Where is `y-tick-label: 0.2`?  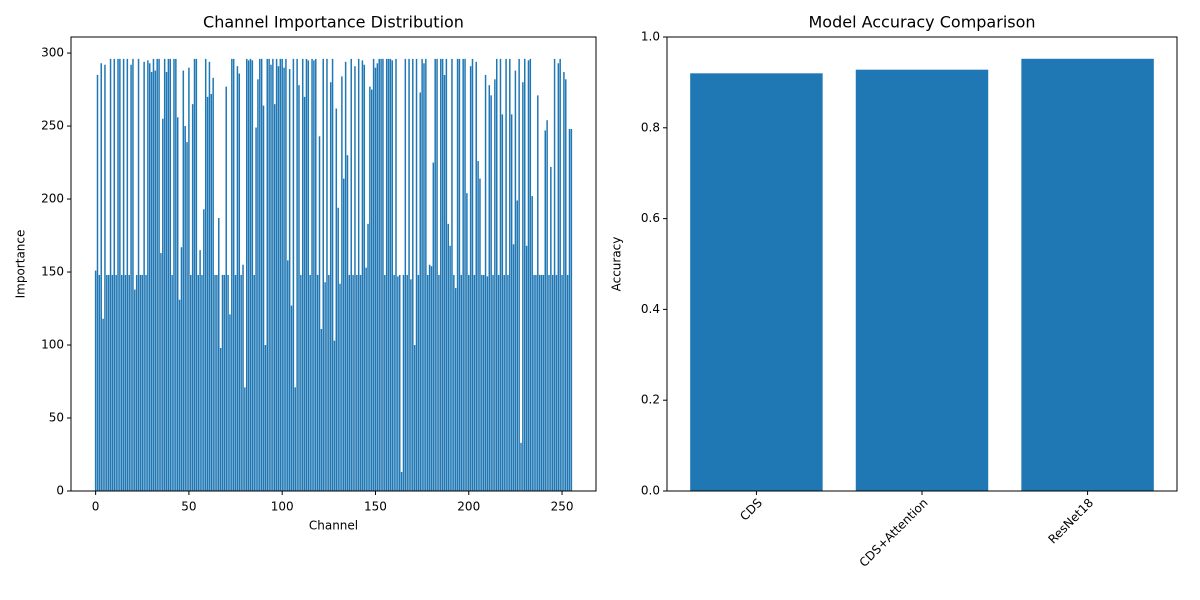 y-tick-label: 0.2 is located at coordinates (650, 400).